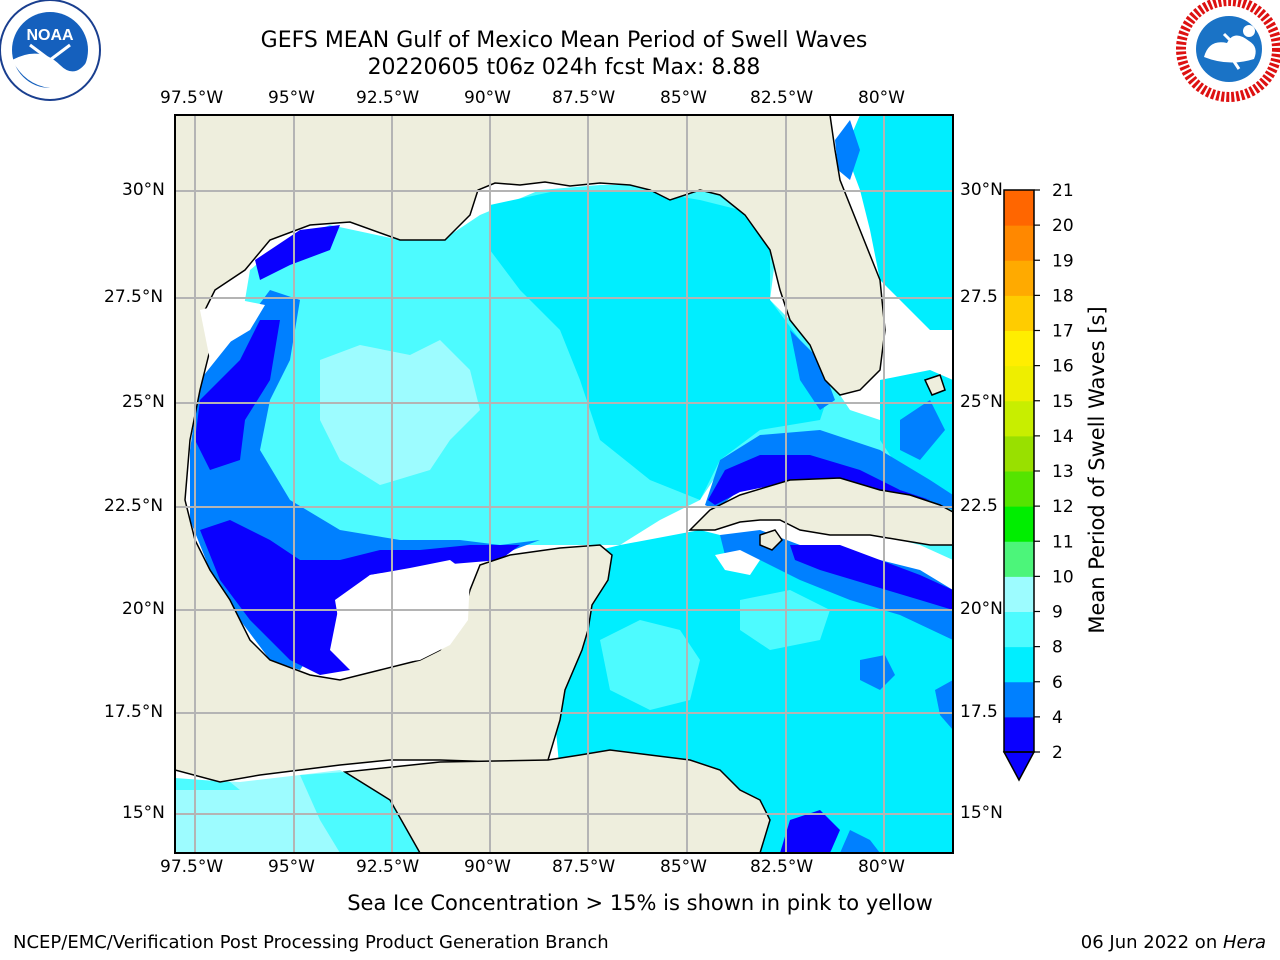 This screenshot has width=1280, height=960. Describe the element at coordinates (979, 297) in the screenshot. I see `lat-label-right: 27.5` at that location.